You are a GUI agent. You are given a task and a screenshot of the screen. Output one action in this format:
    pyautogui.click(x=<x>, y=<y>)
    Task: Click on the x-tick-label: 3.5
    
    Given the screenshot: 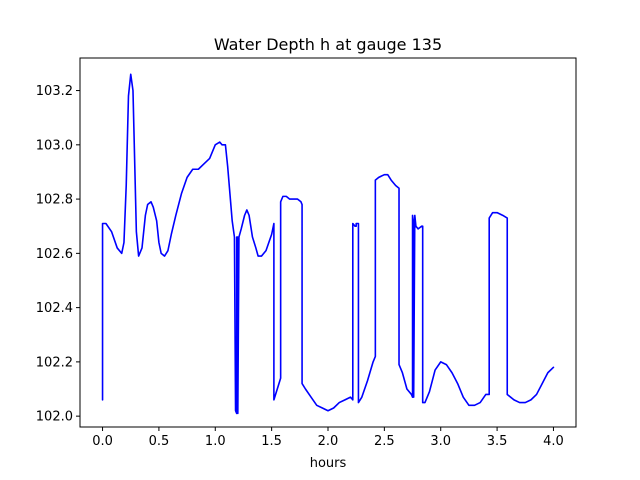 What is the action you would take?
    pyautogui.click(x=497, y=441)
    